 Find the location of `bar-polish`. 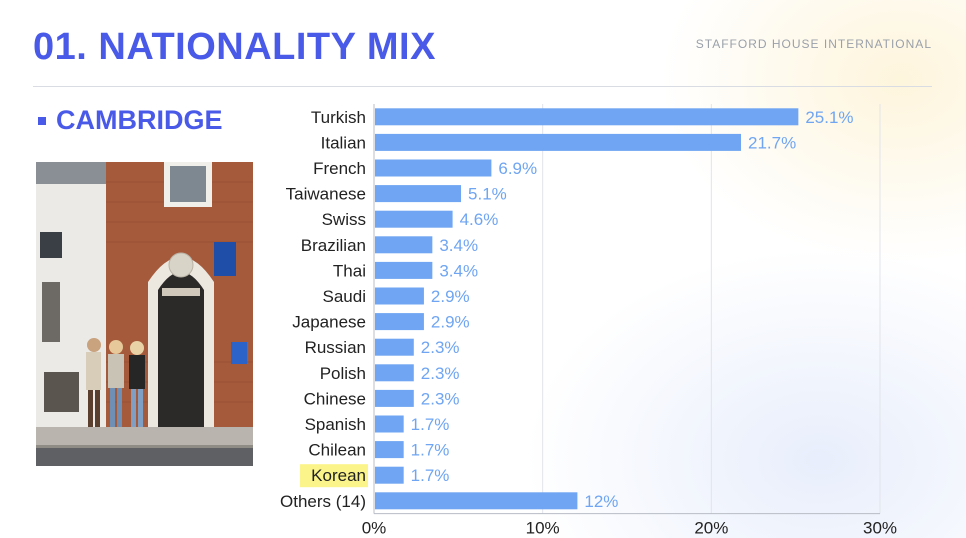

bar-polish is located at coordinates (394, 373).